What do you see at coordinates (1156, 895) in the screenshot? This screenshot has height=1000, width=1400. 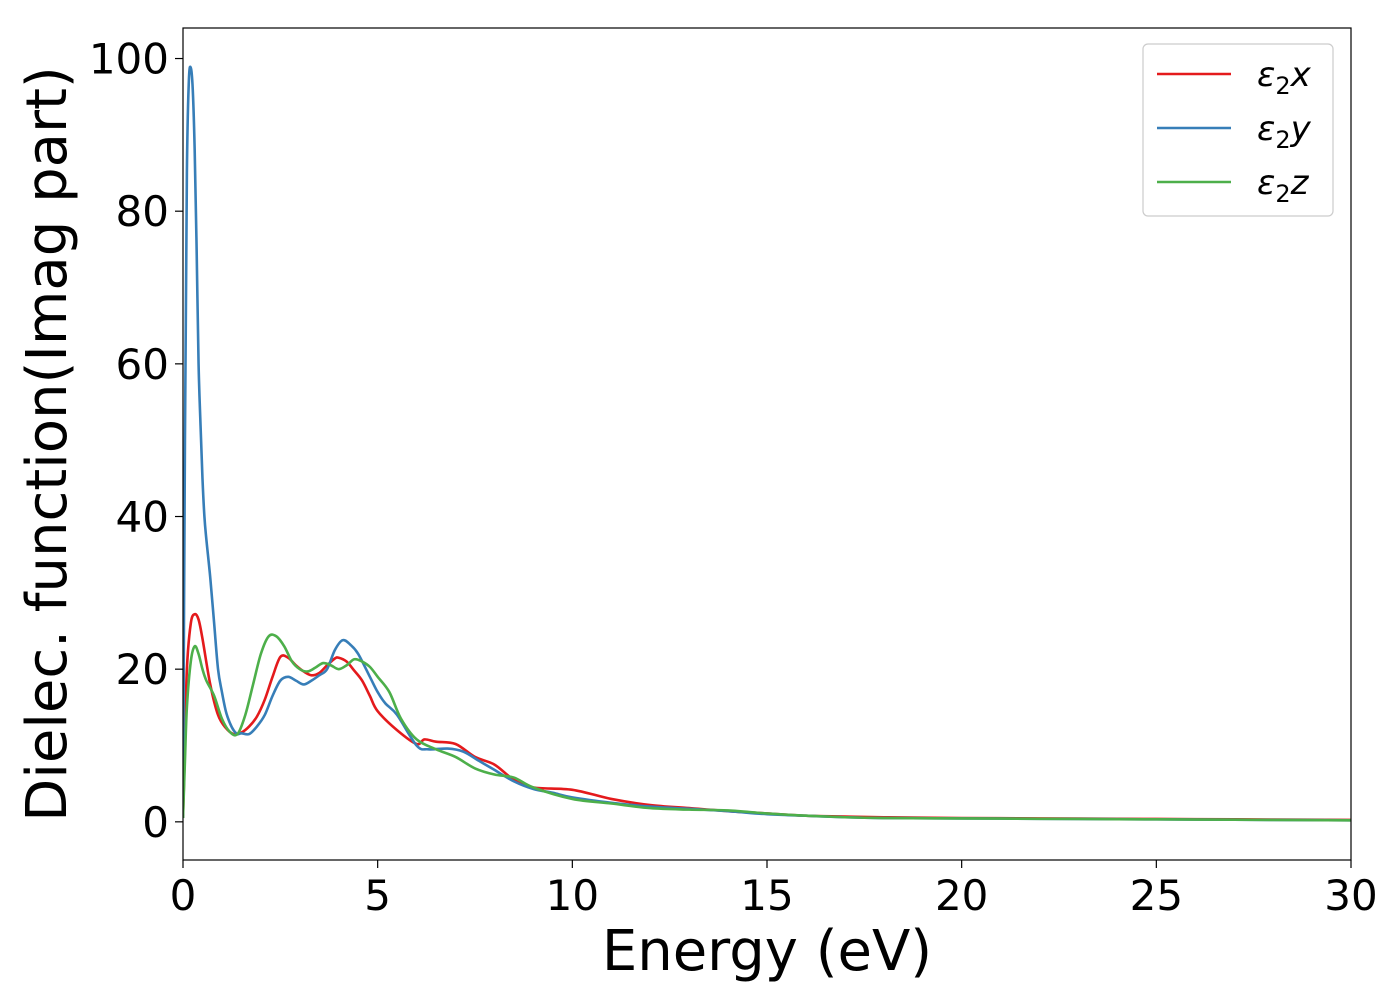 I see `x-tick-label: 25` at bounding box center [1156, 895].